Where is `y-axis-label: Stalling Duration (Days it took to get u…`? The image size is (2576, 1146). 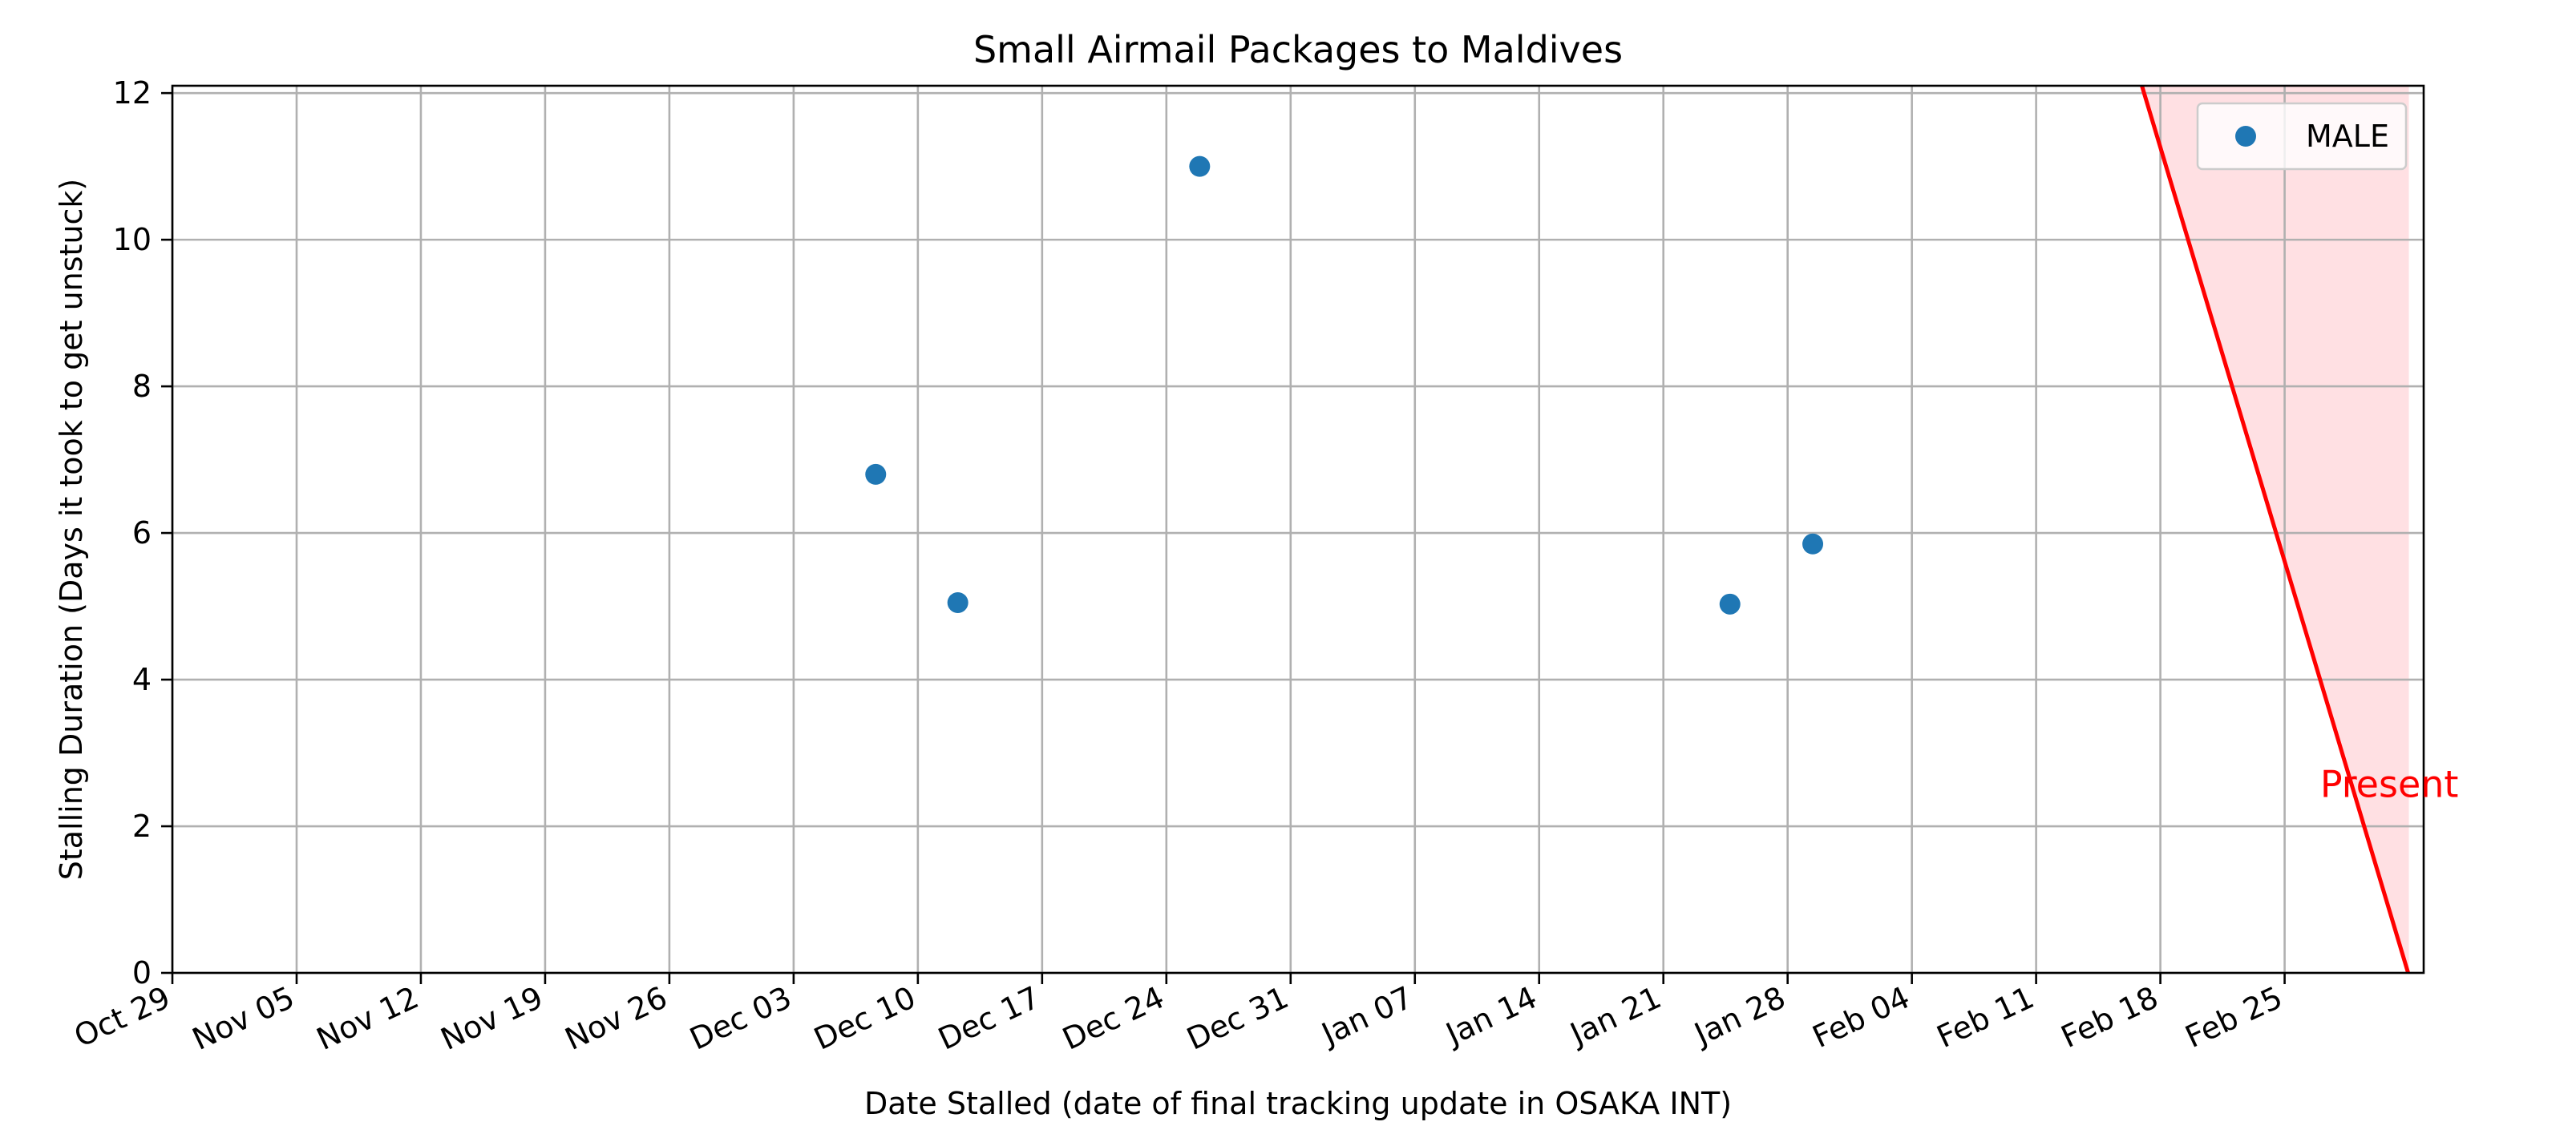
y-axis-label: Stalling Duration (Days it took to get u… is located at coordinates (71, 530).